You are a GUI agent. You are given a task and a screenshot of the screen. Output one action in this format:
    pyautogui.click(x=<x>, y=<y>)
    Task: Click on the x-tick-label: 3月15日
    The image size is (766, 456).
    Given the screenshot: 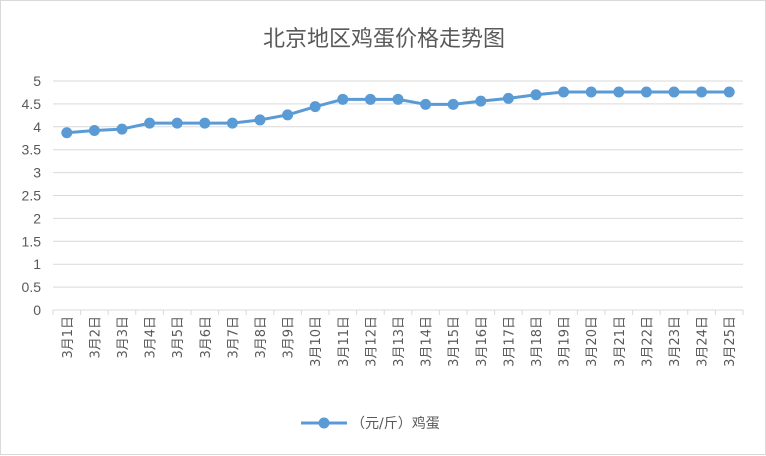 What is the action you would take?
    pyautogui.click(x=454, y=341)
    